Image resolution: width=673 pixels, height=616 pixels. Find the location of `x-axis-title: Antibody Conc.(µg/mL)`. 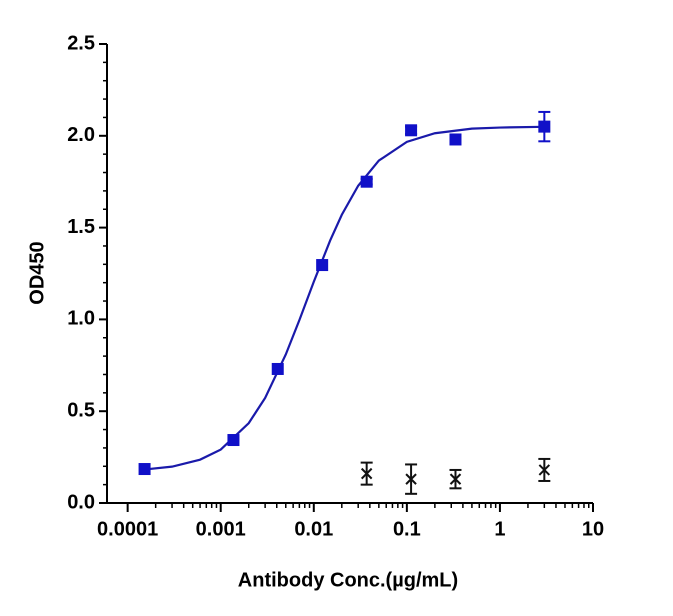

x-axis-title: Antibody Conc.(µg/mL) is located at coordinates (348, 580).